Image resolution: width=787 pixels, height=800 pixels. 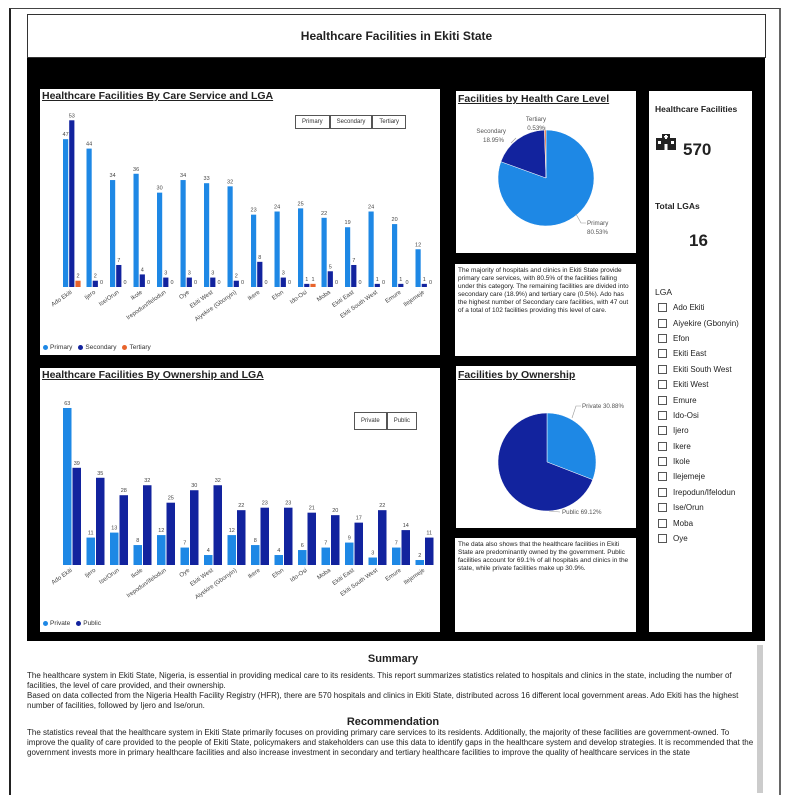 I want to click on lga-option: Ilejemeje, so click(x=698, y=476).